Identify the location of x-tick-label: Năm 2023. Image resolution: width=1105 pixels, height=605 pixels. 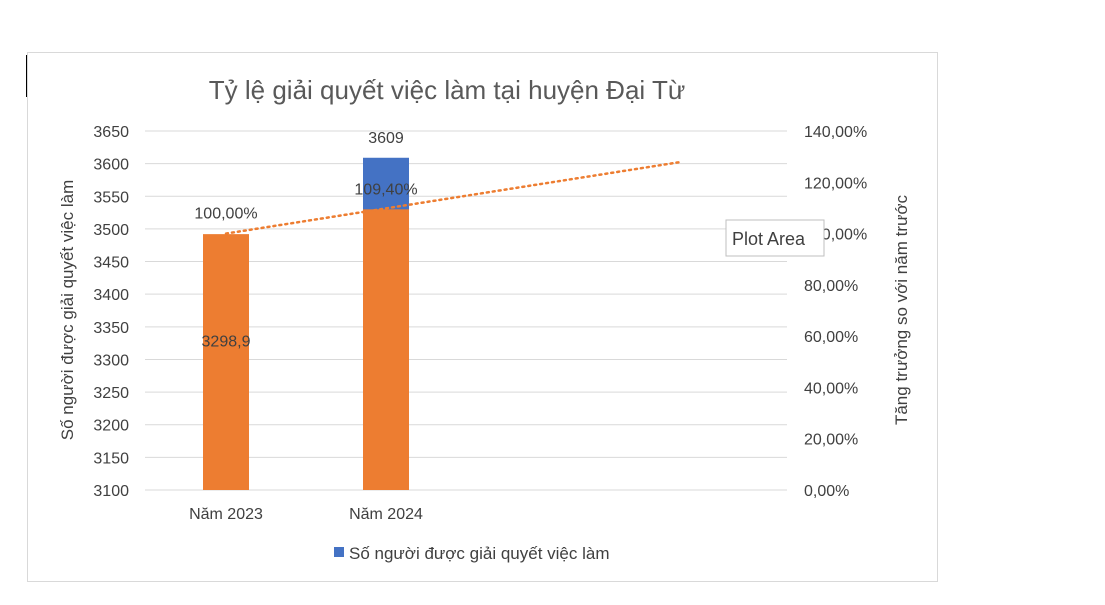
(226, 514).